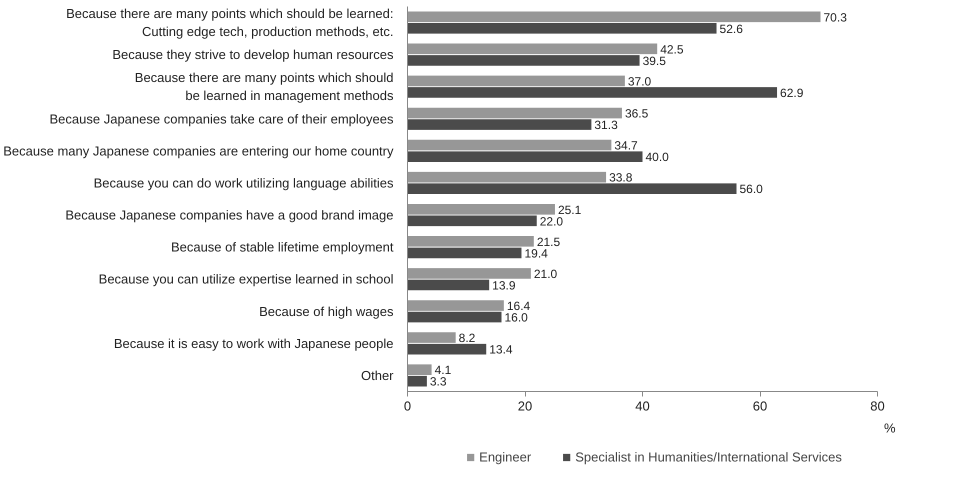  What do you see at coordinates (606, 125) in the screenshot?
I see `data-label: 31.3` at bounding box center [606, 125].